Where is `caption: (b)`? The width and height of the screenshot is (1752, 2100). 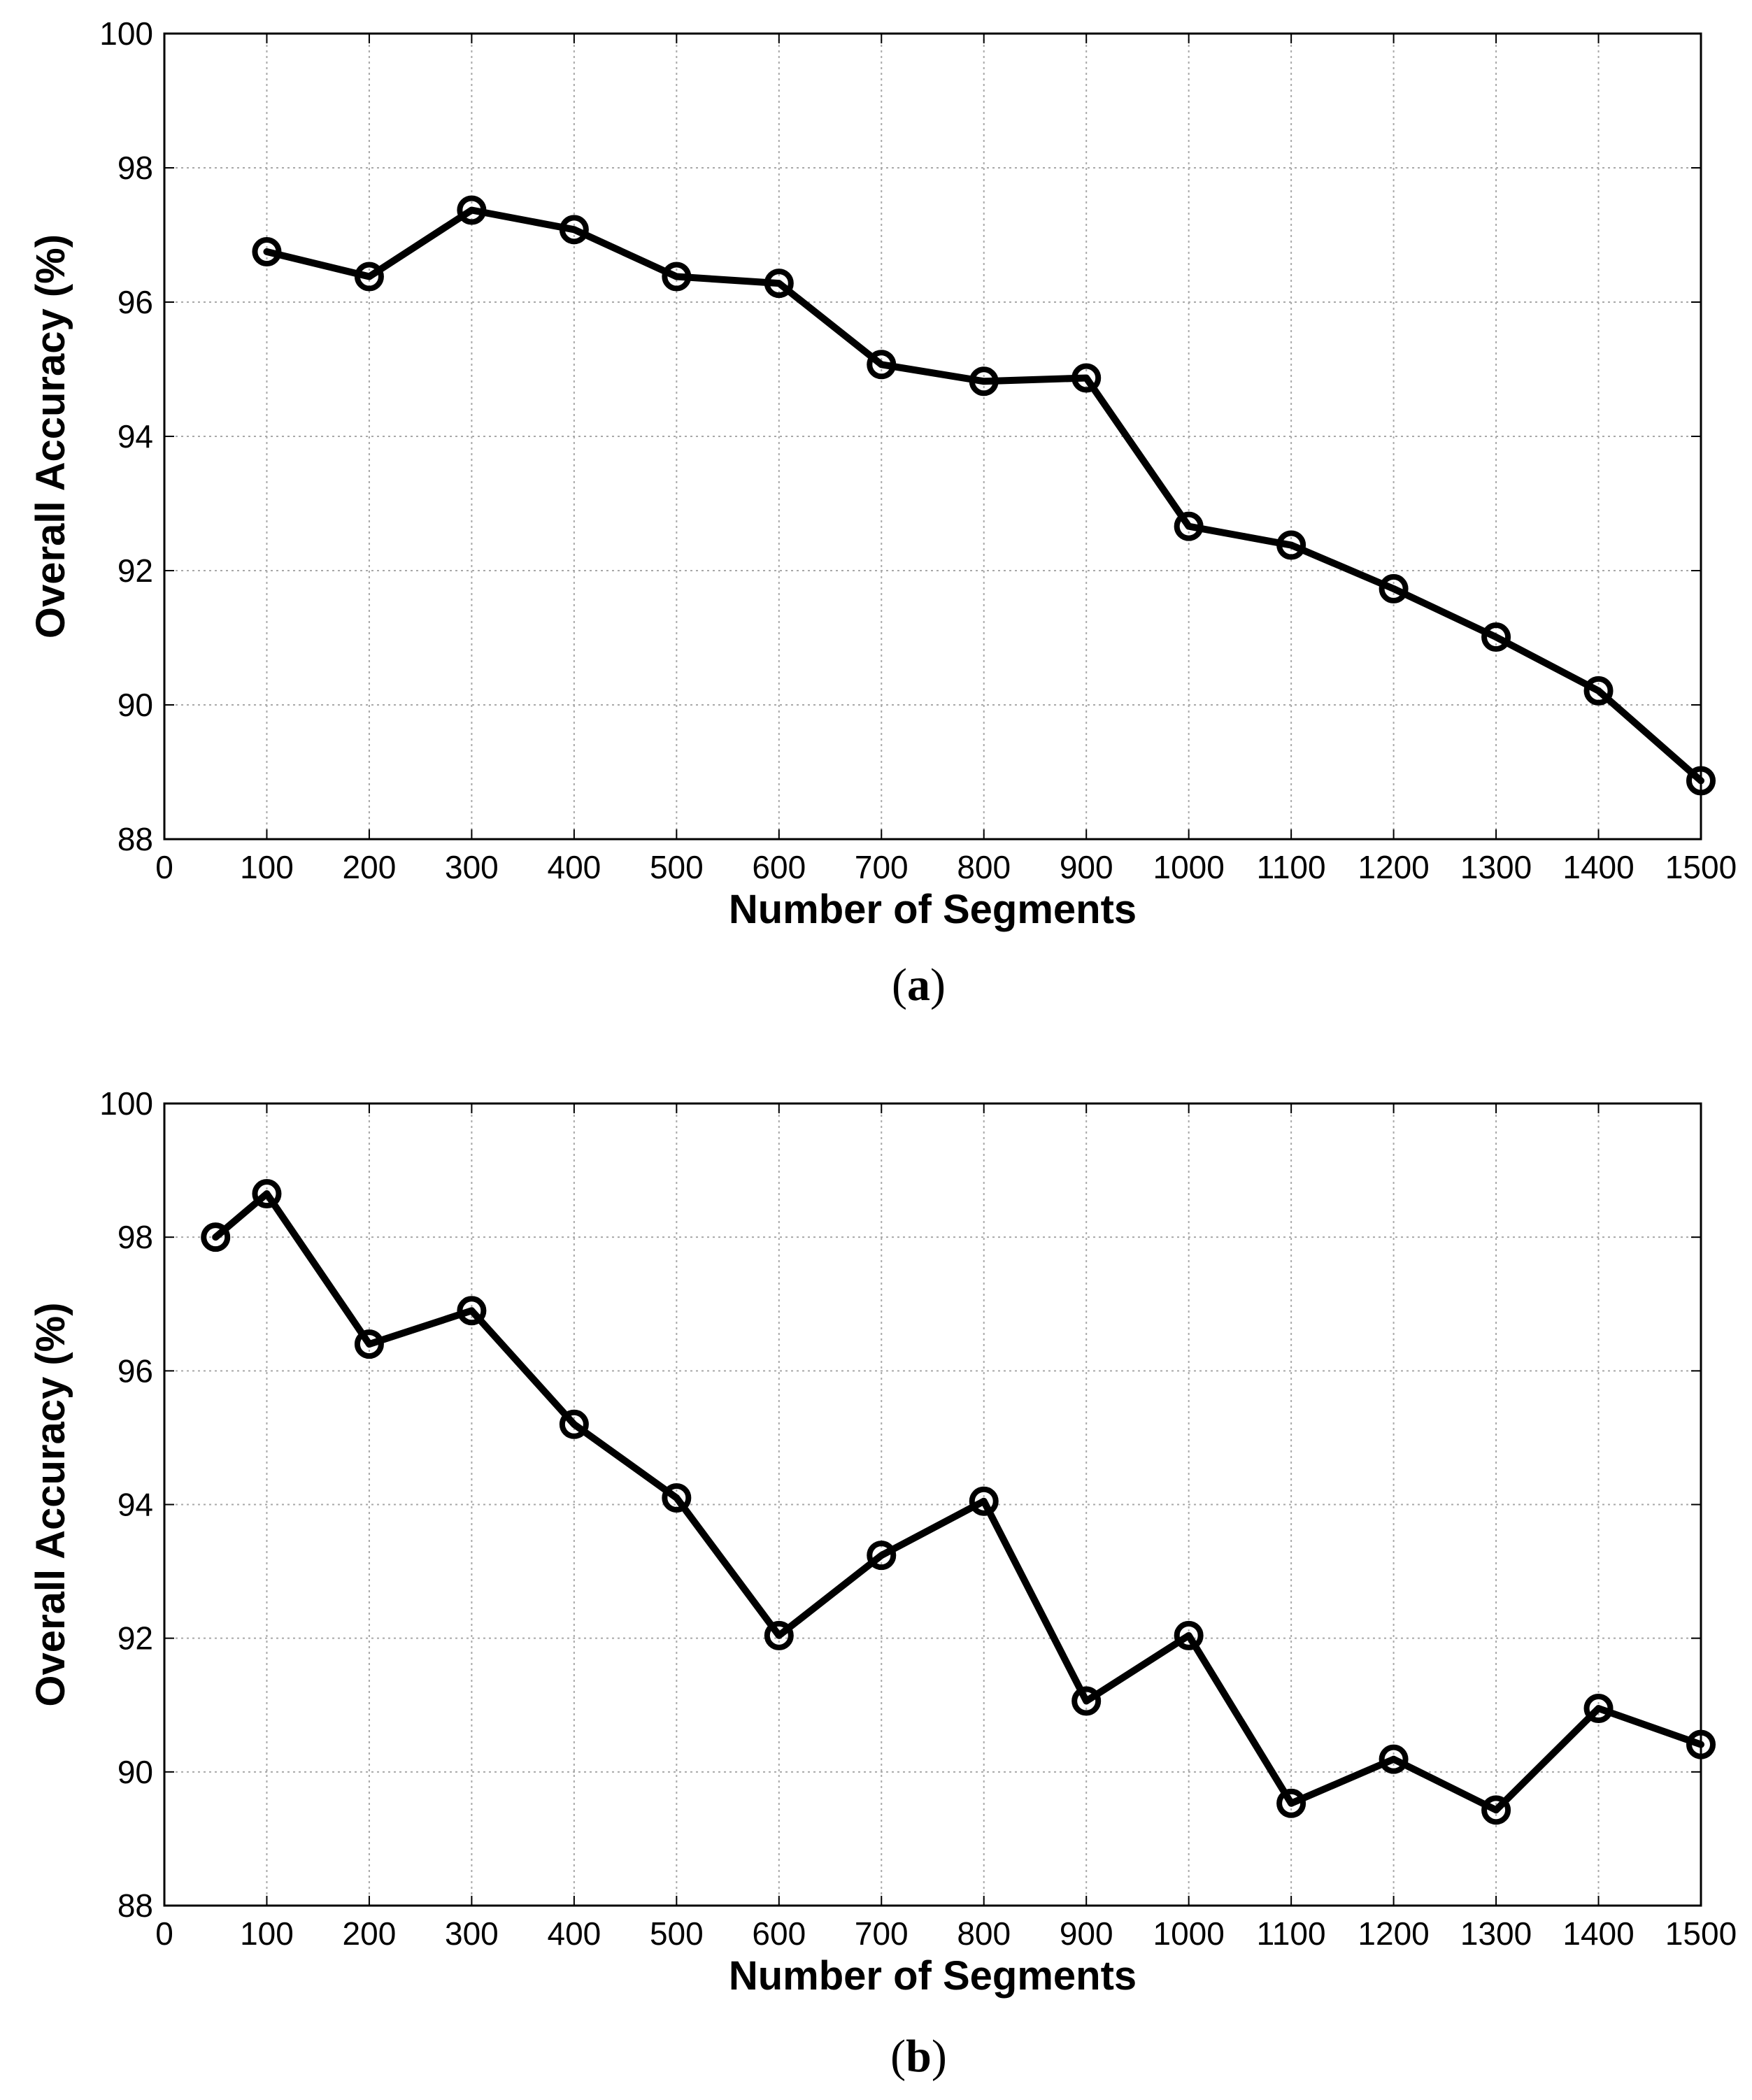
caption: (b) is located at coordinates (919, 2056).